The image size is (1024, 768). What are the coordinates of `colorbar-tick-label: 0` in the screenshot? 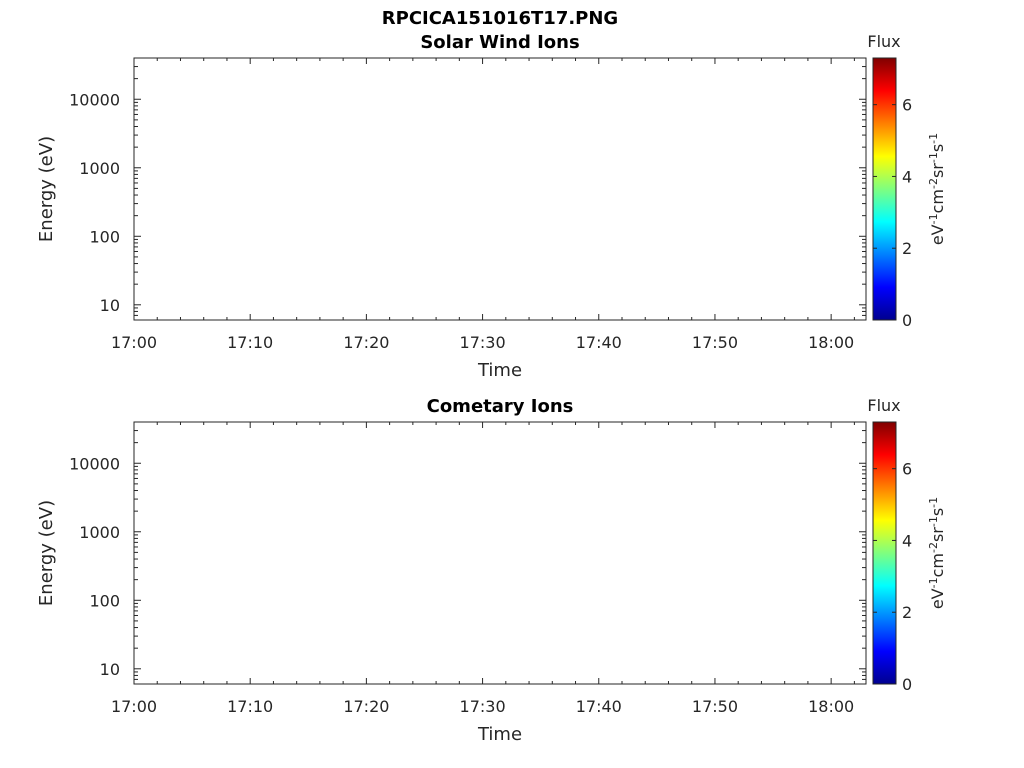 It's located at (907, 320).